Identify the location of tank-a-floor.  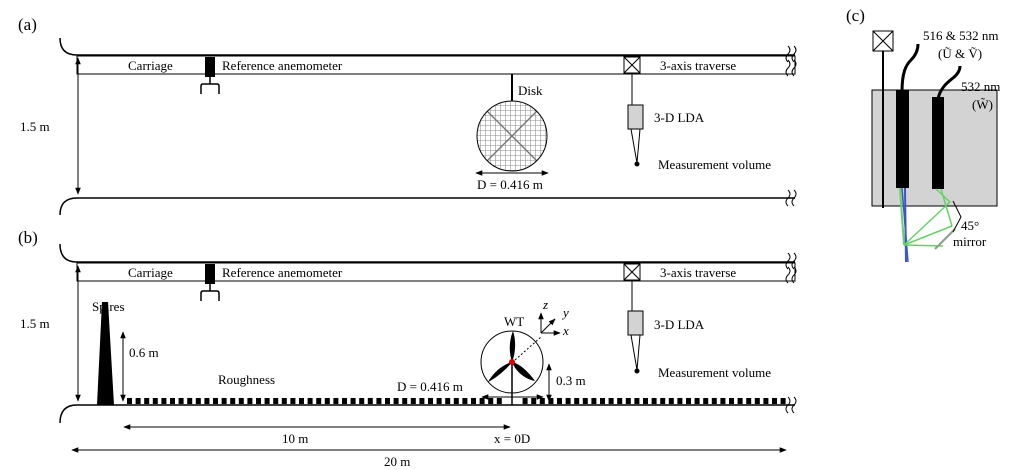
(427, 206).